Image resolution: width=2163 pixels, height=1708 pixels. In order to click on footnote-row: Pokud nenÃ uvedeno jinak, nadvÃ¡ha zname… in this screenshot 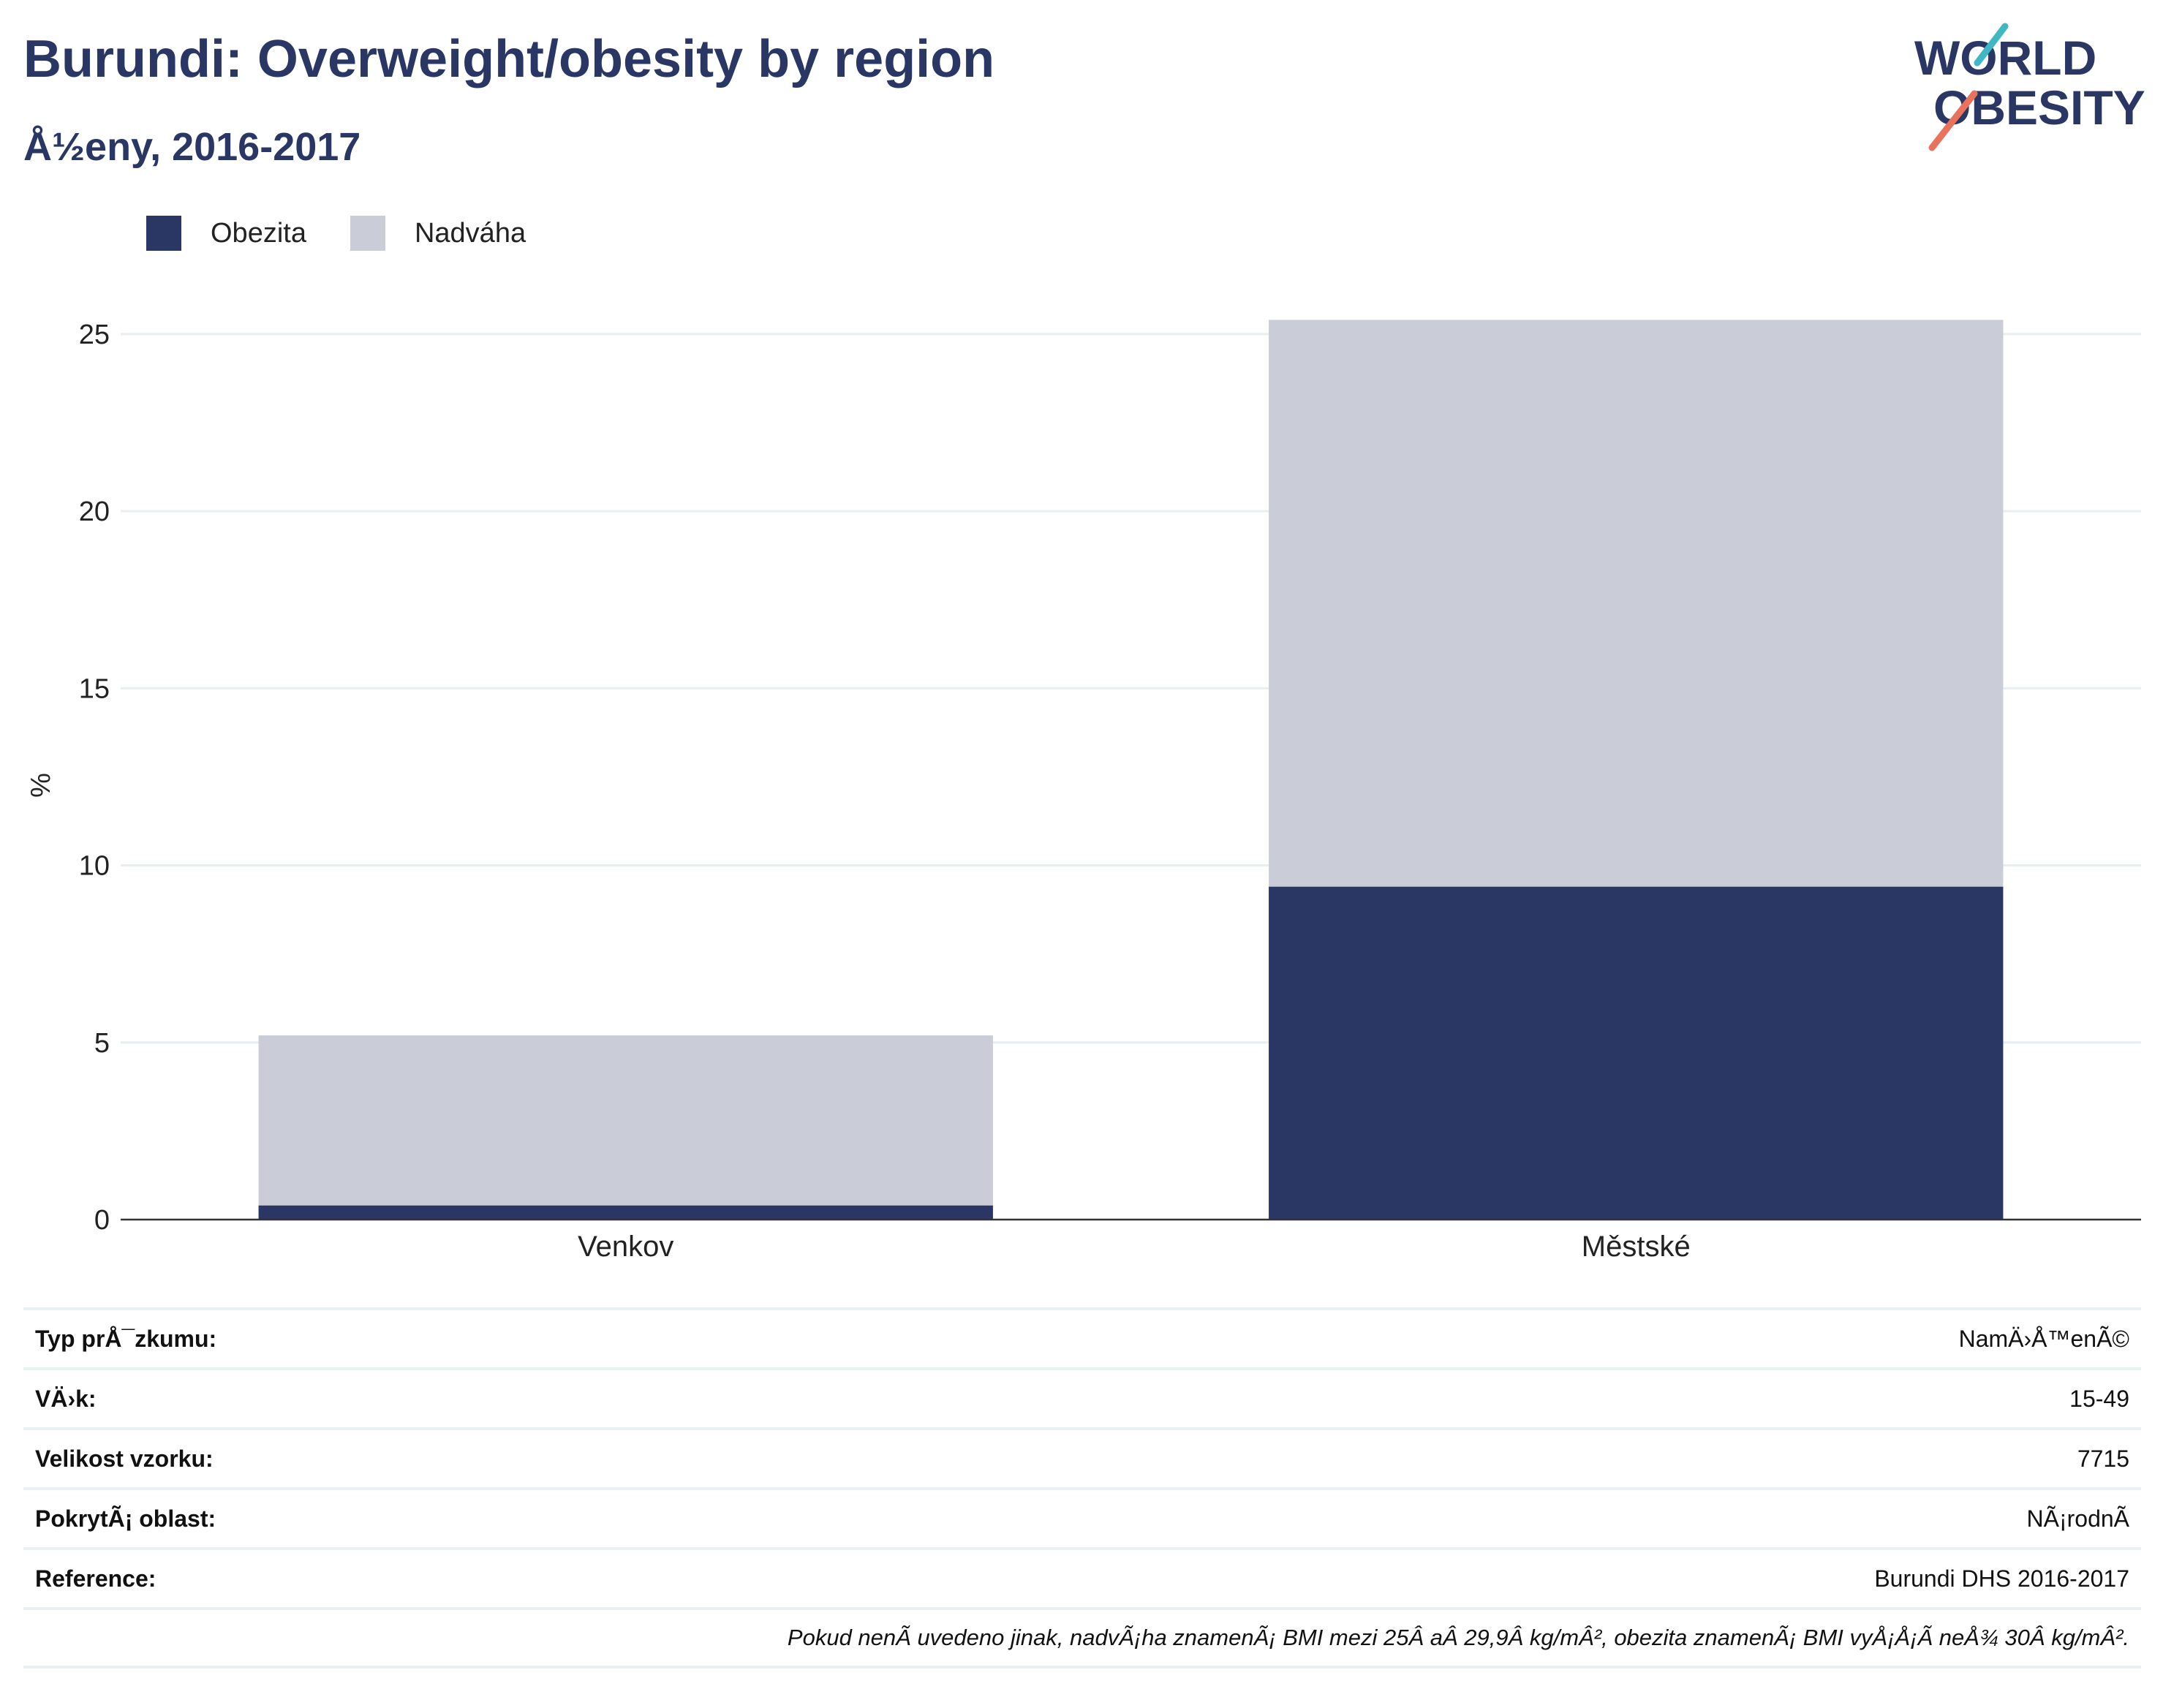, I will do `click(1082, 1638)`.